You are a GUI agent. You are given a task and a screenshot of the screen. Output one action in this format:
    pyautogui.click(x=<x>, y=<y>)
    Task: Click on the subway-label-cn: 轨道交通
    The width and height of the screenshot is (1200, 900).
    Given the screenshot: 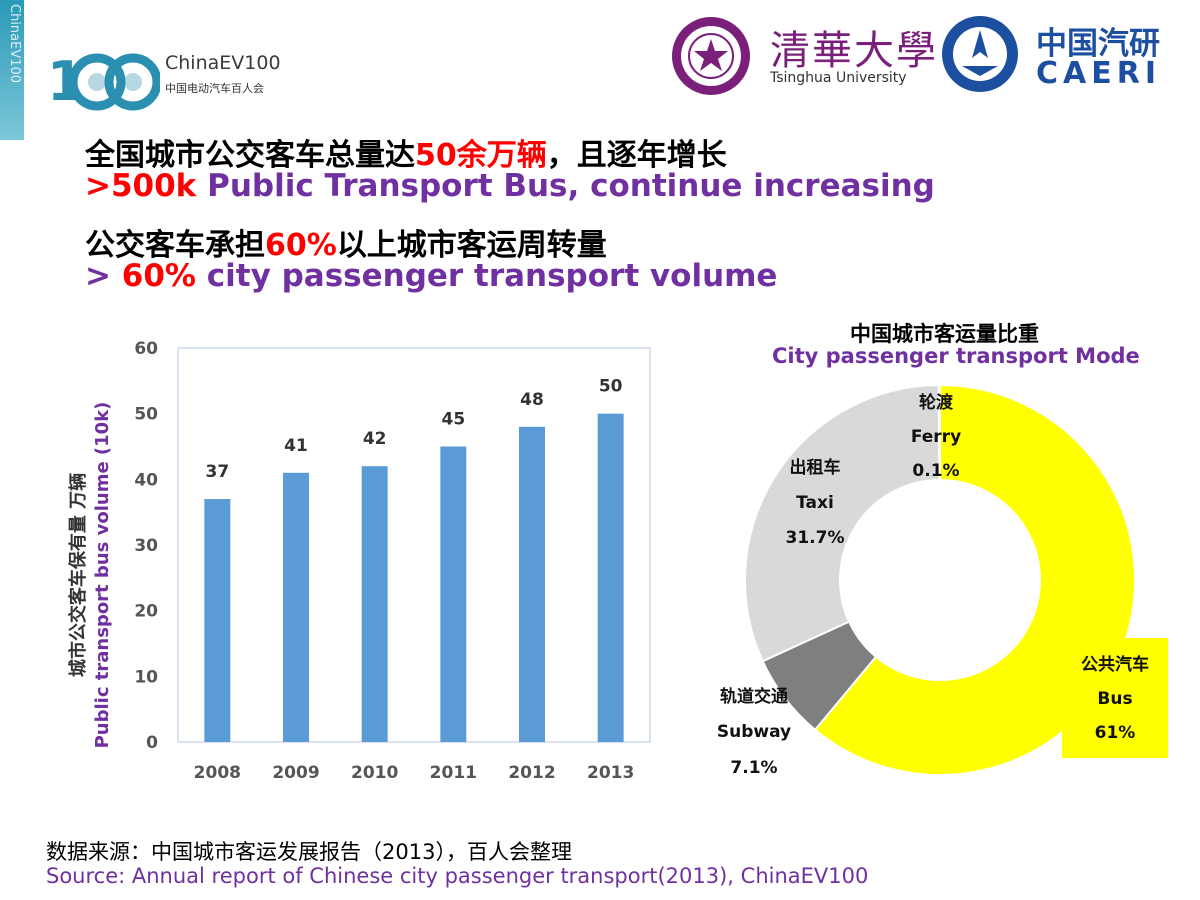 What is the action you would take?
    pyautogui.click(x=754, y=696)
    